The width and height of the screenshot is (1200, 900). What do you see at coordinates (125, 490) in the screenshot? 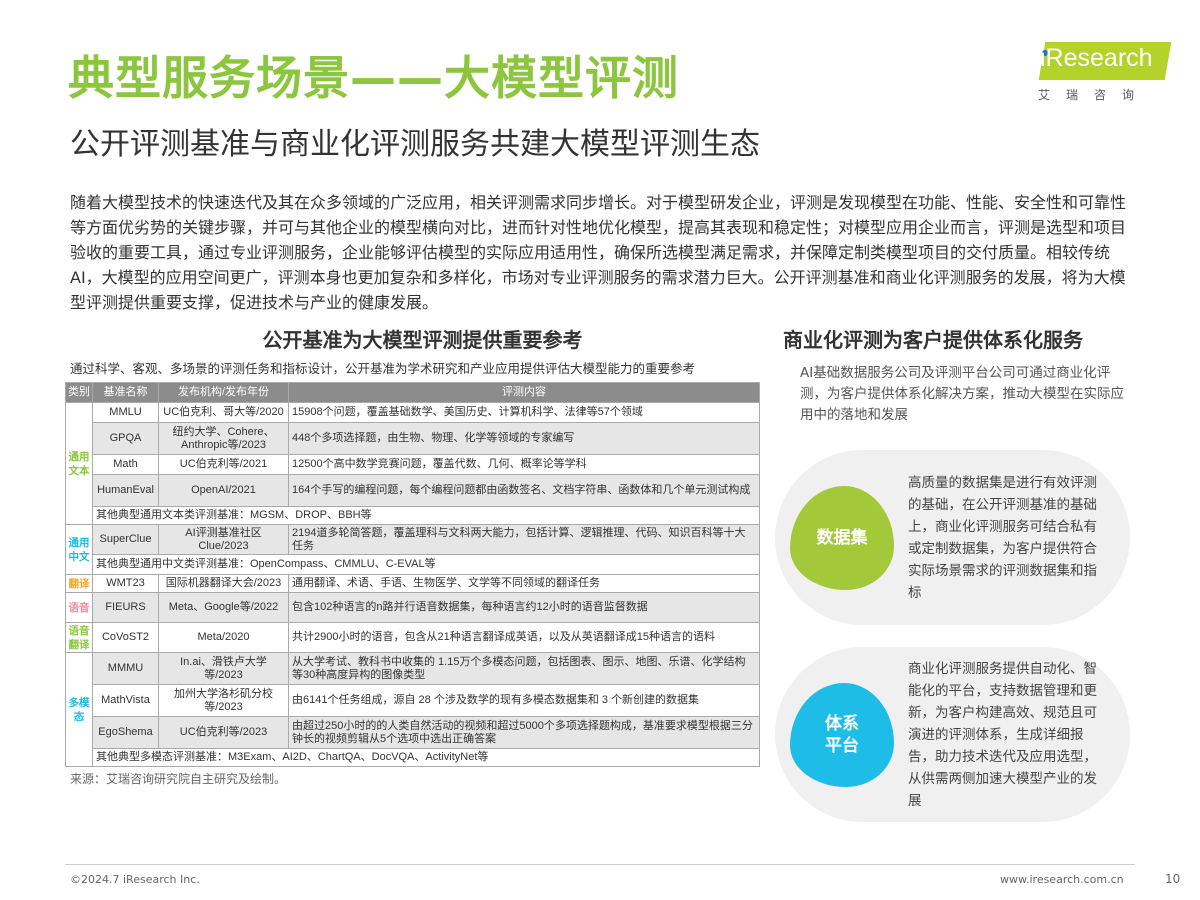
I see `benchmark-name-cell: HumanEval` at bounding box center [125, 490].